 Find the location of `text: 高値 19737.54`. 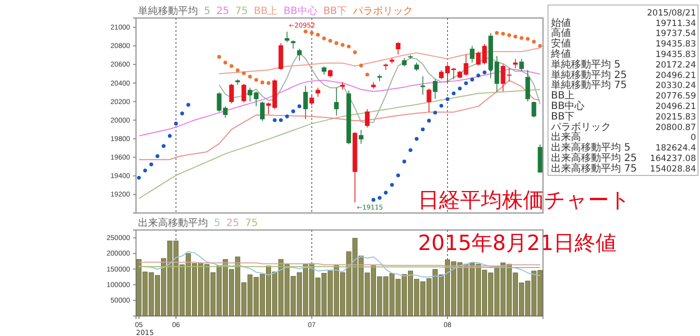

text: 高値 19737.54 is located at coordinates (623, 34).